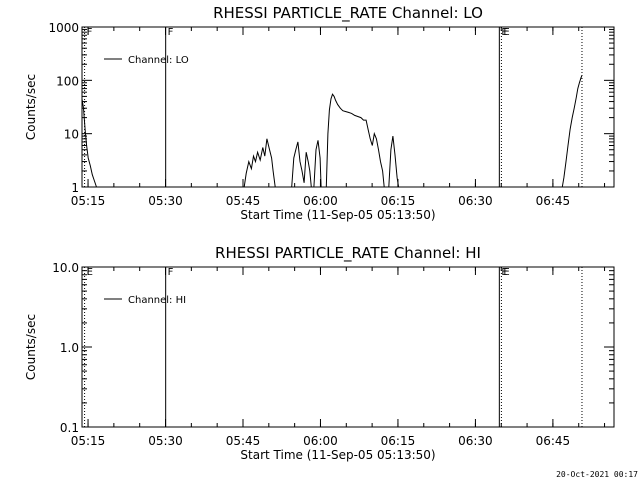  I want to click on footer-timestamp: 20-Oct-2021 00:17, so click(597, 474).